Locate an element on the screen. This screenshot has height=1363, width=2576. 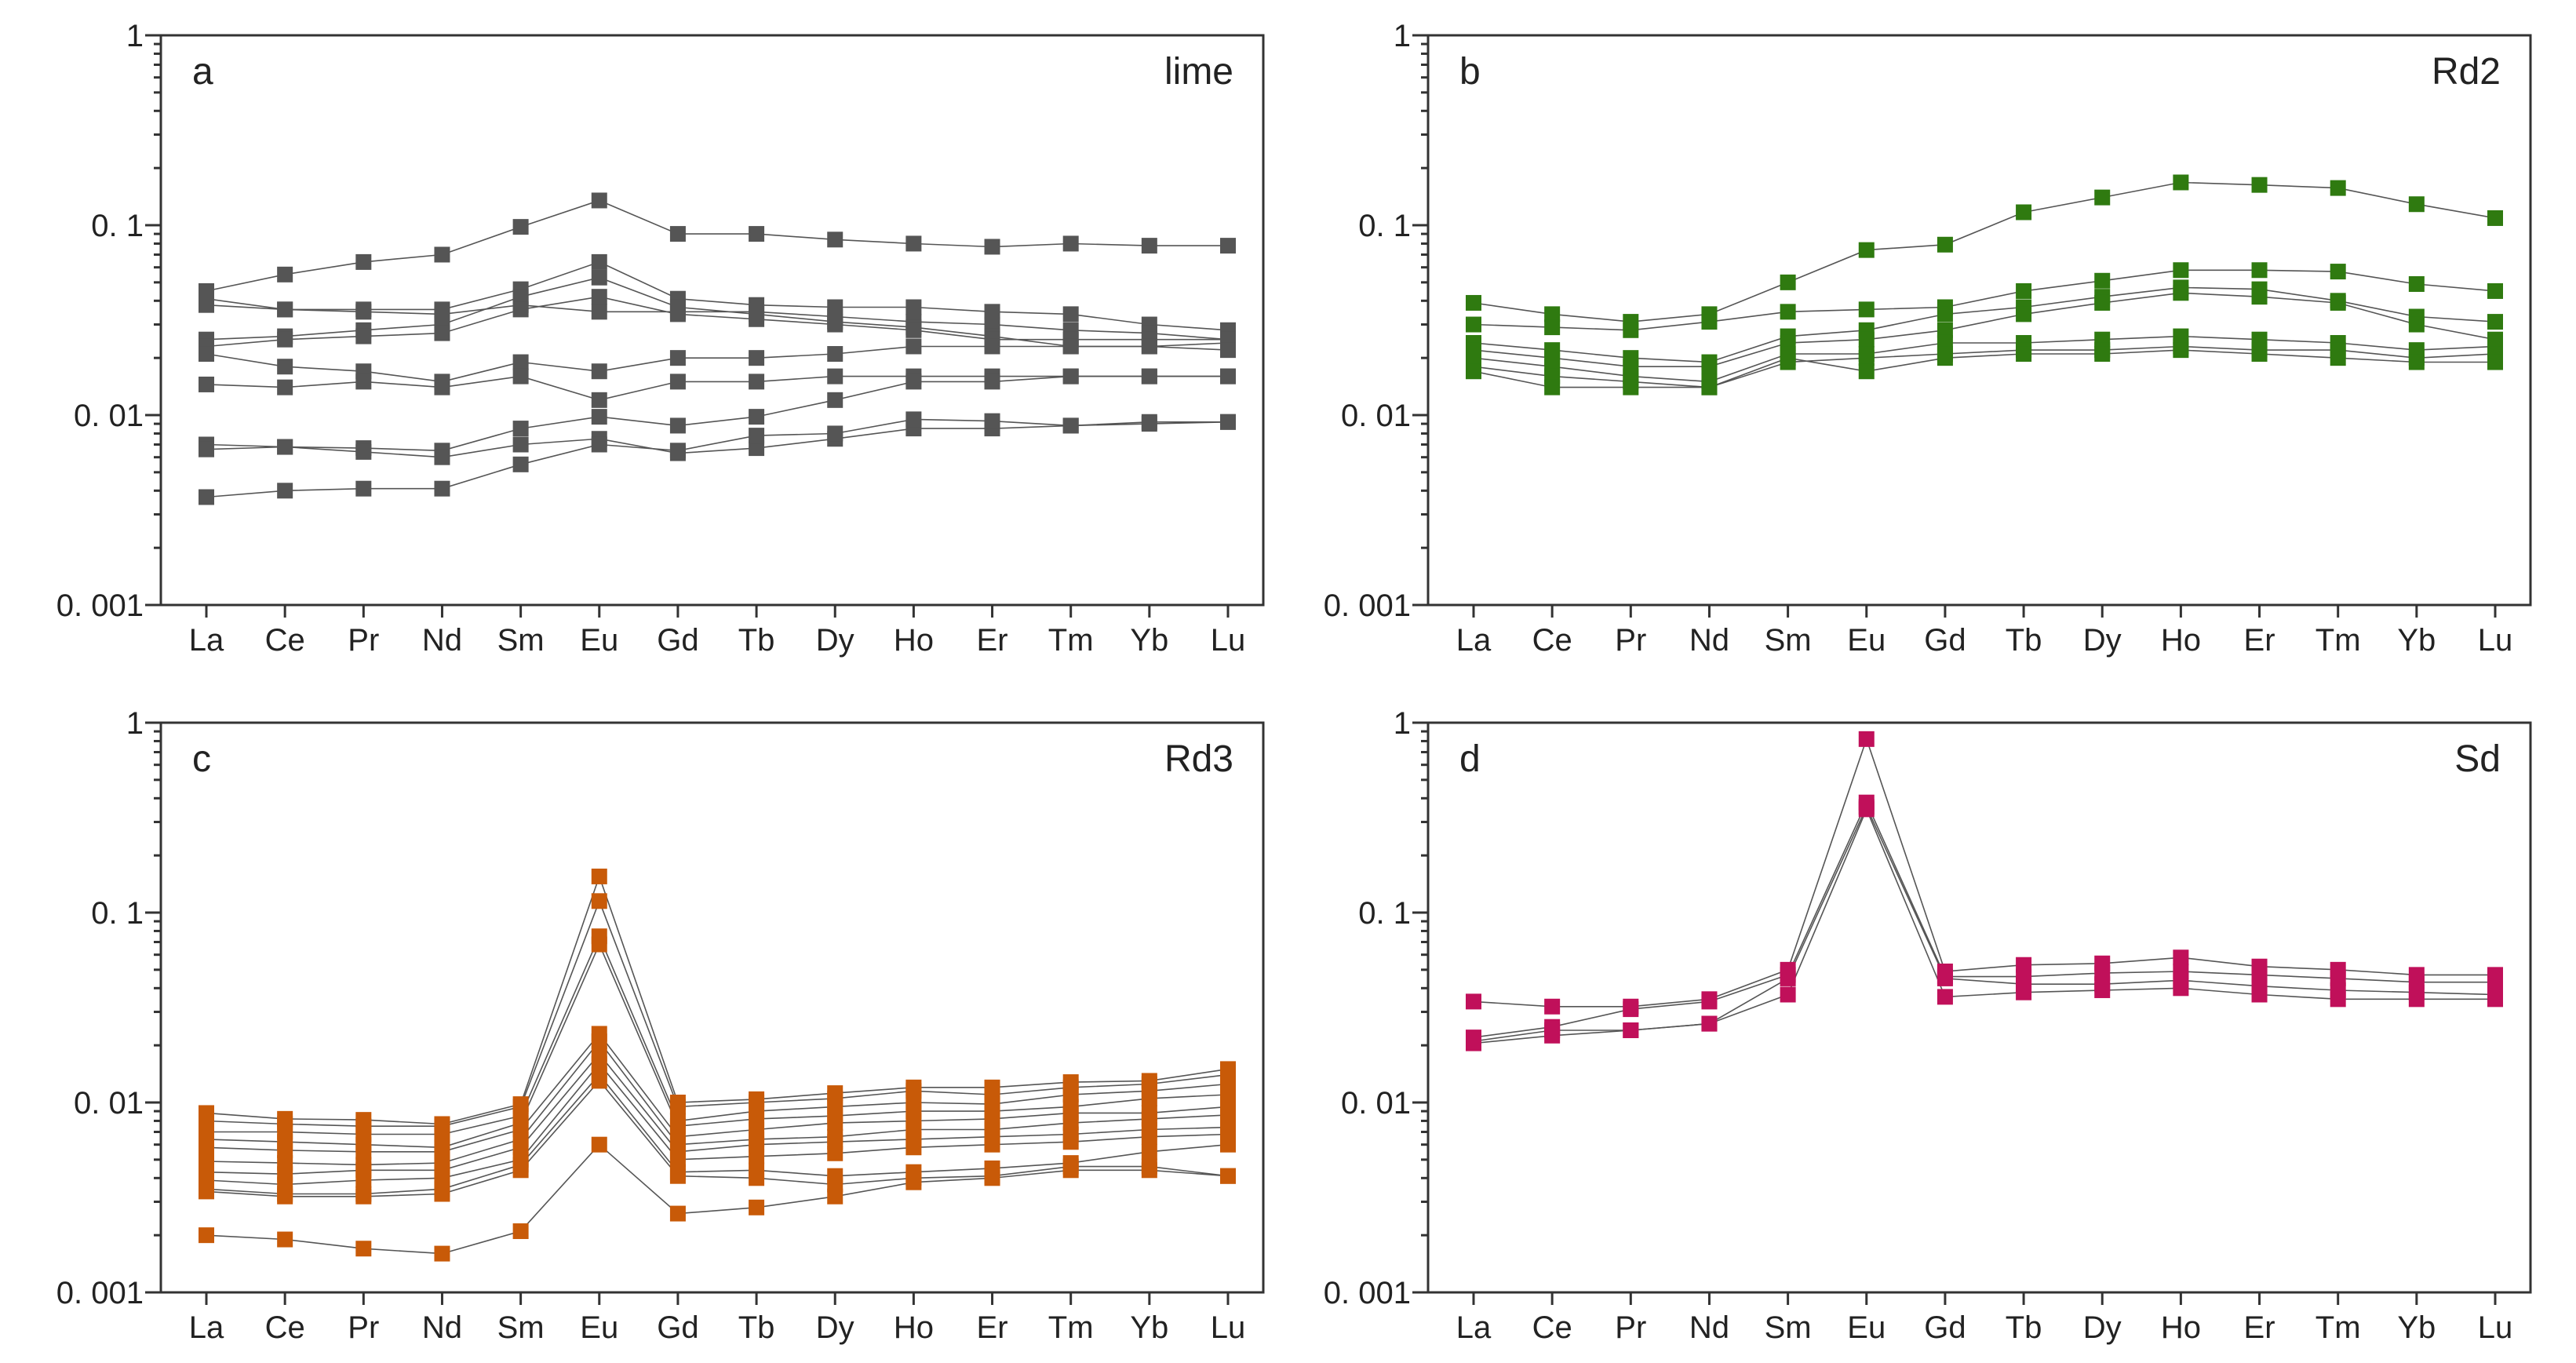
x-tick-label: Yb is located at coordinates (1149, 640).